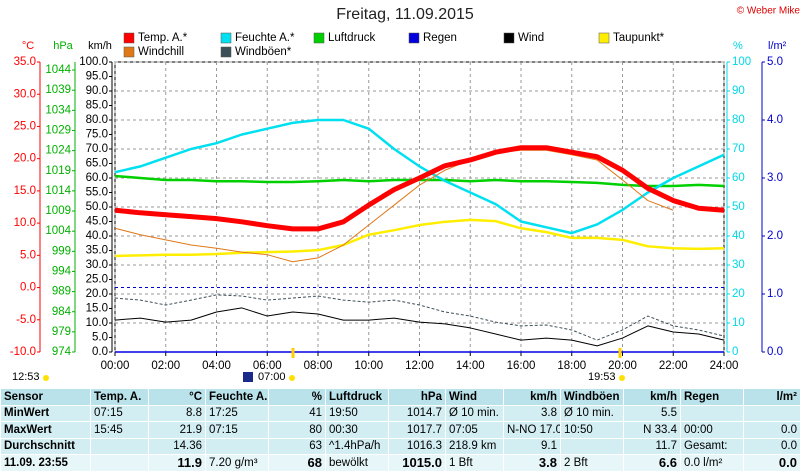 This screenshot has height=472, width=810. I want to click on y-tick-label: 30.0, so click(97, 265).